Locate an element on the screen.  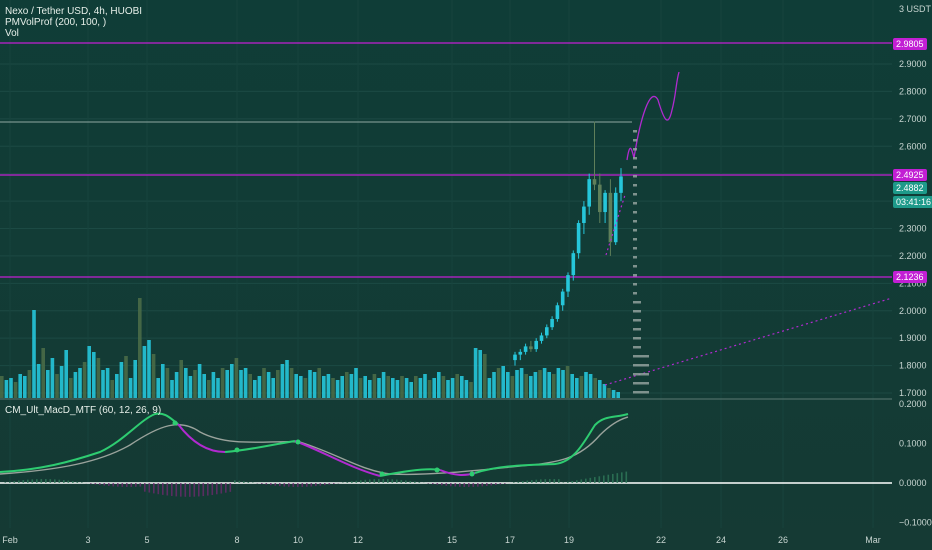
time-tick-label: Feb is located at coordinates (10, 540).